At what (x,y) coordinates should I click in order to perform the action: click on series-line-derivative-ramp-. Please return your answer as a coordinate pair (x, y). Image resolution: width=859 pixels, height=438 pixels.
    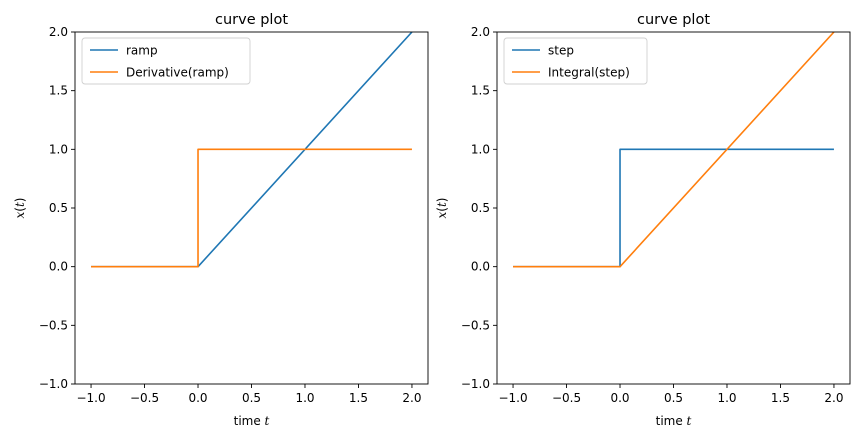
    Looking at the image, I should click on (251, 208).